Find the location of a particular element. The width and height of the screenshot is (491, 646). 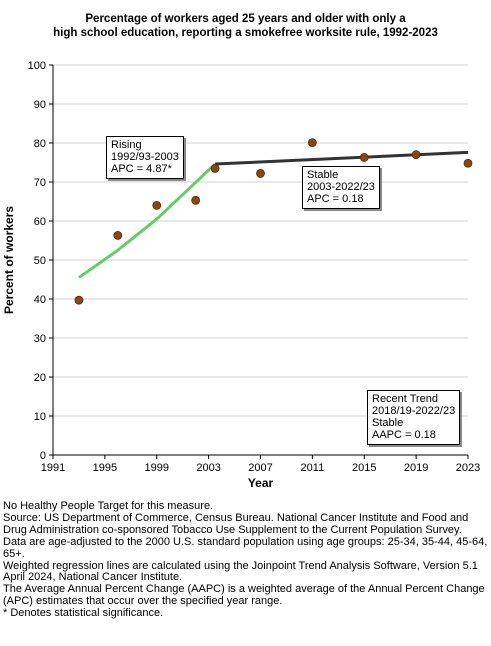

y-tick-label-50: 50 is located at coordinates (40, 261).